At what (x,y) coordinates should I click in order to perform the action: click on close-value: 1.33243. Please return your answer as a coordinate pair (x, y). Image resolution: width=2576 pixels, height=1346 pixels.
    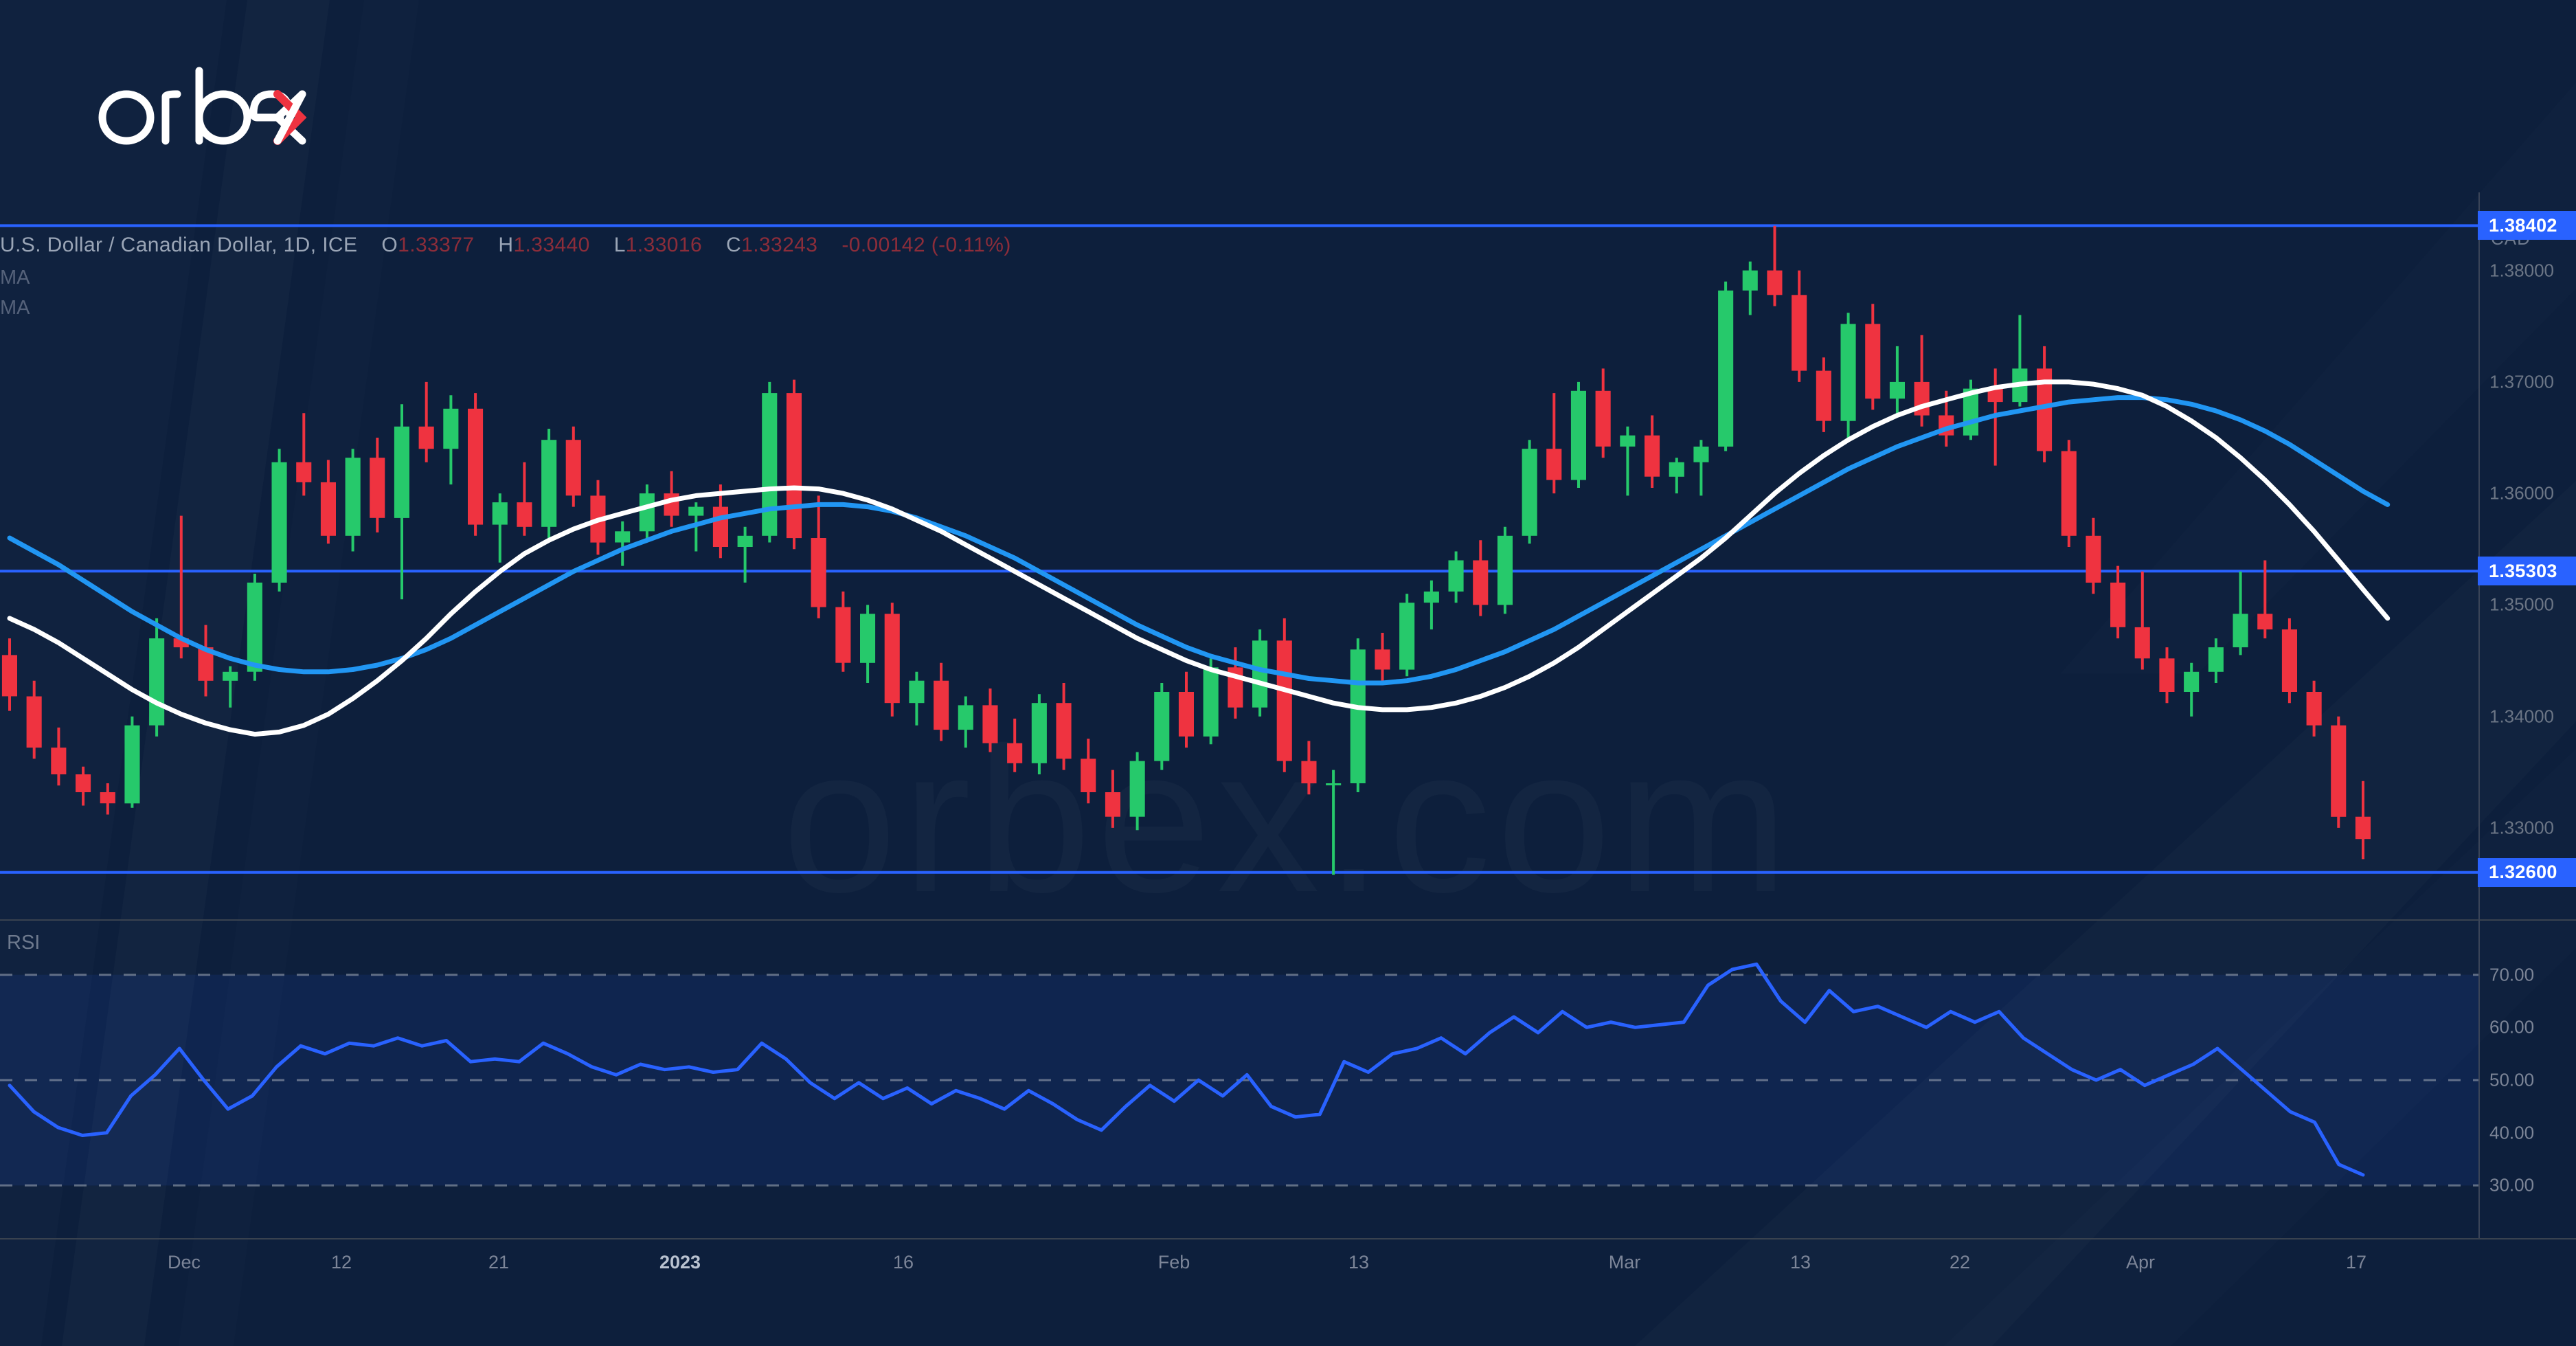
    Looking at the image, I should click on (779, 245).